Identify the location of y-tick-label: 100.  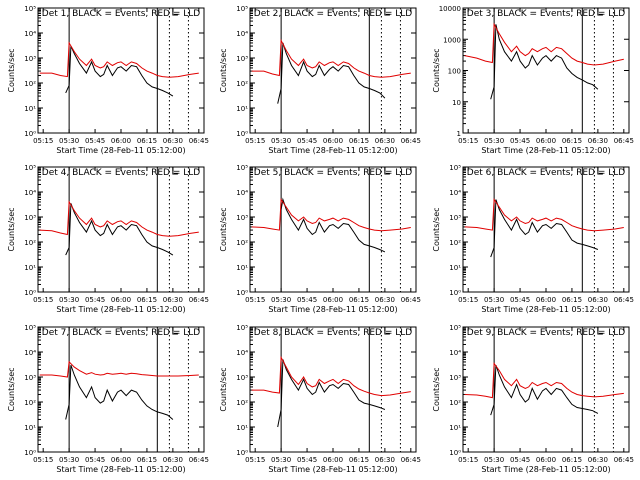
(454, 72).